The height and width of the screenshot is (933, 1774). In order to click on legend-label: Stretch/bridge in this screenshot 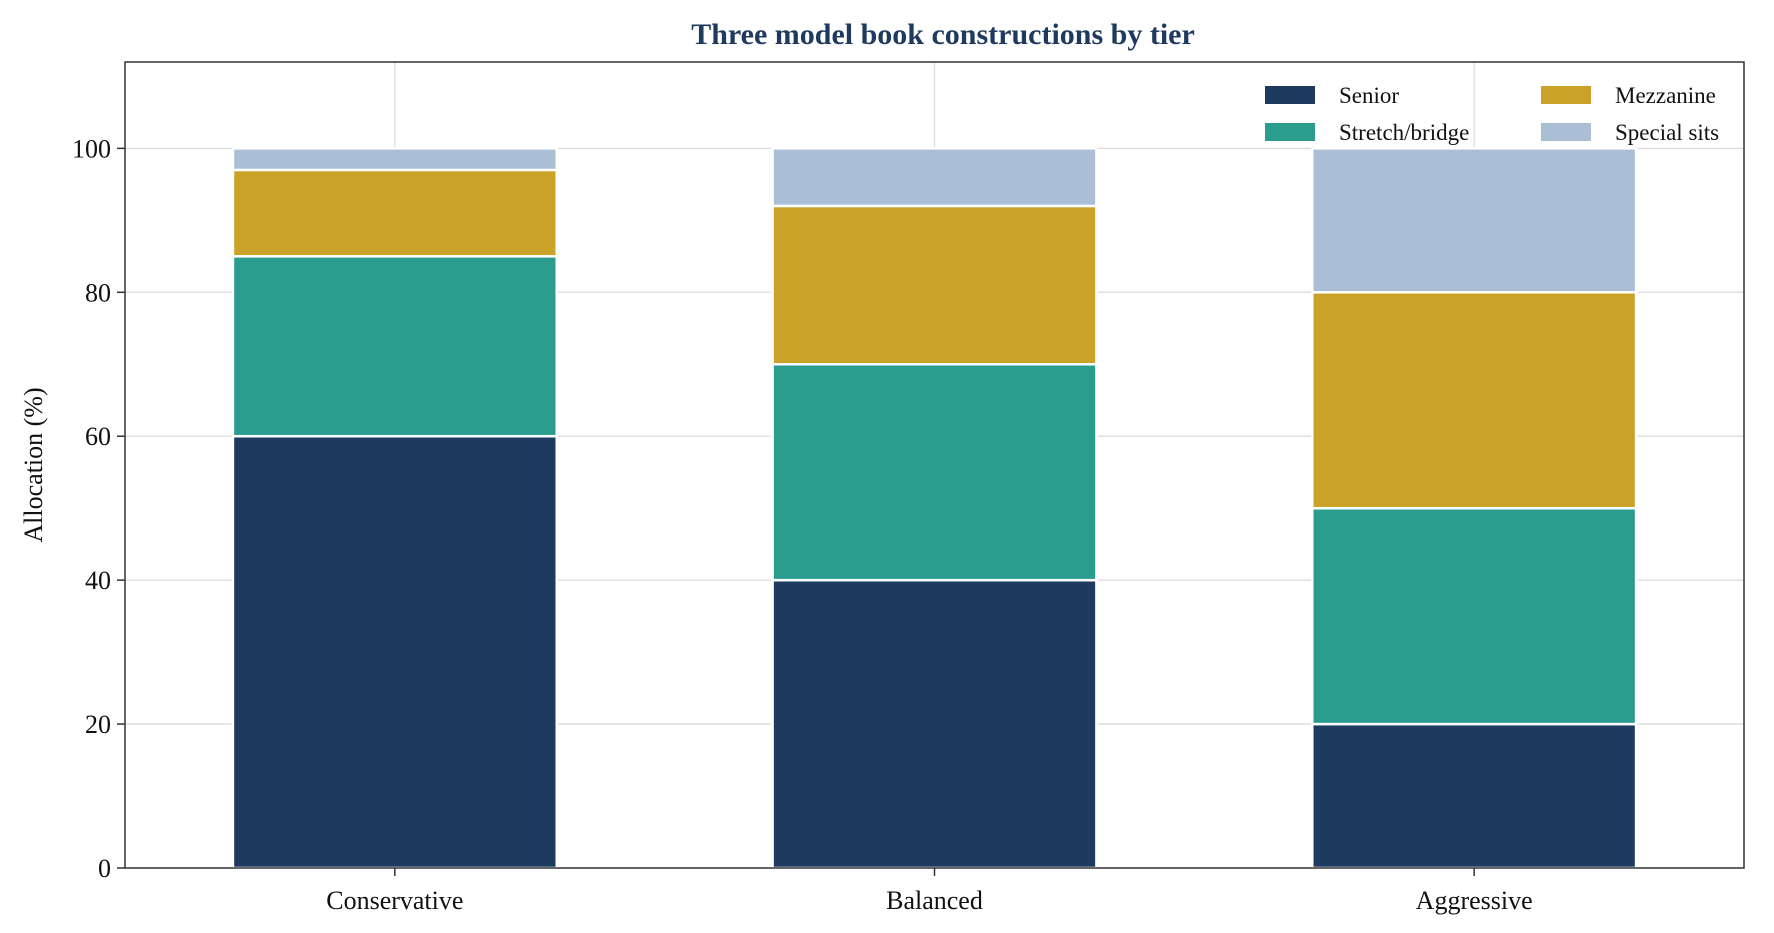, I will do `click(1404, 132)`.